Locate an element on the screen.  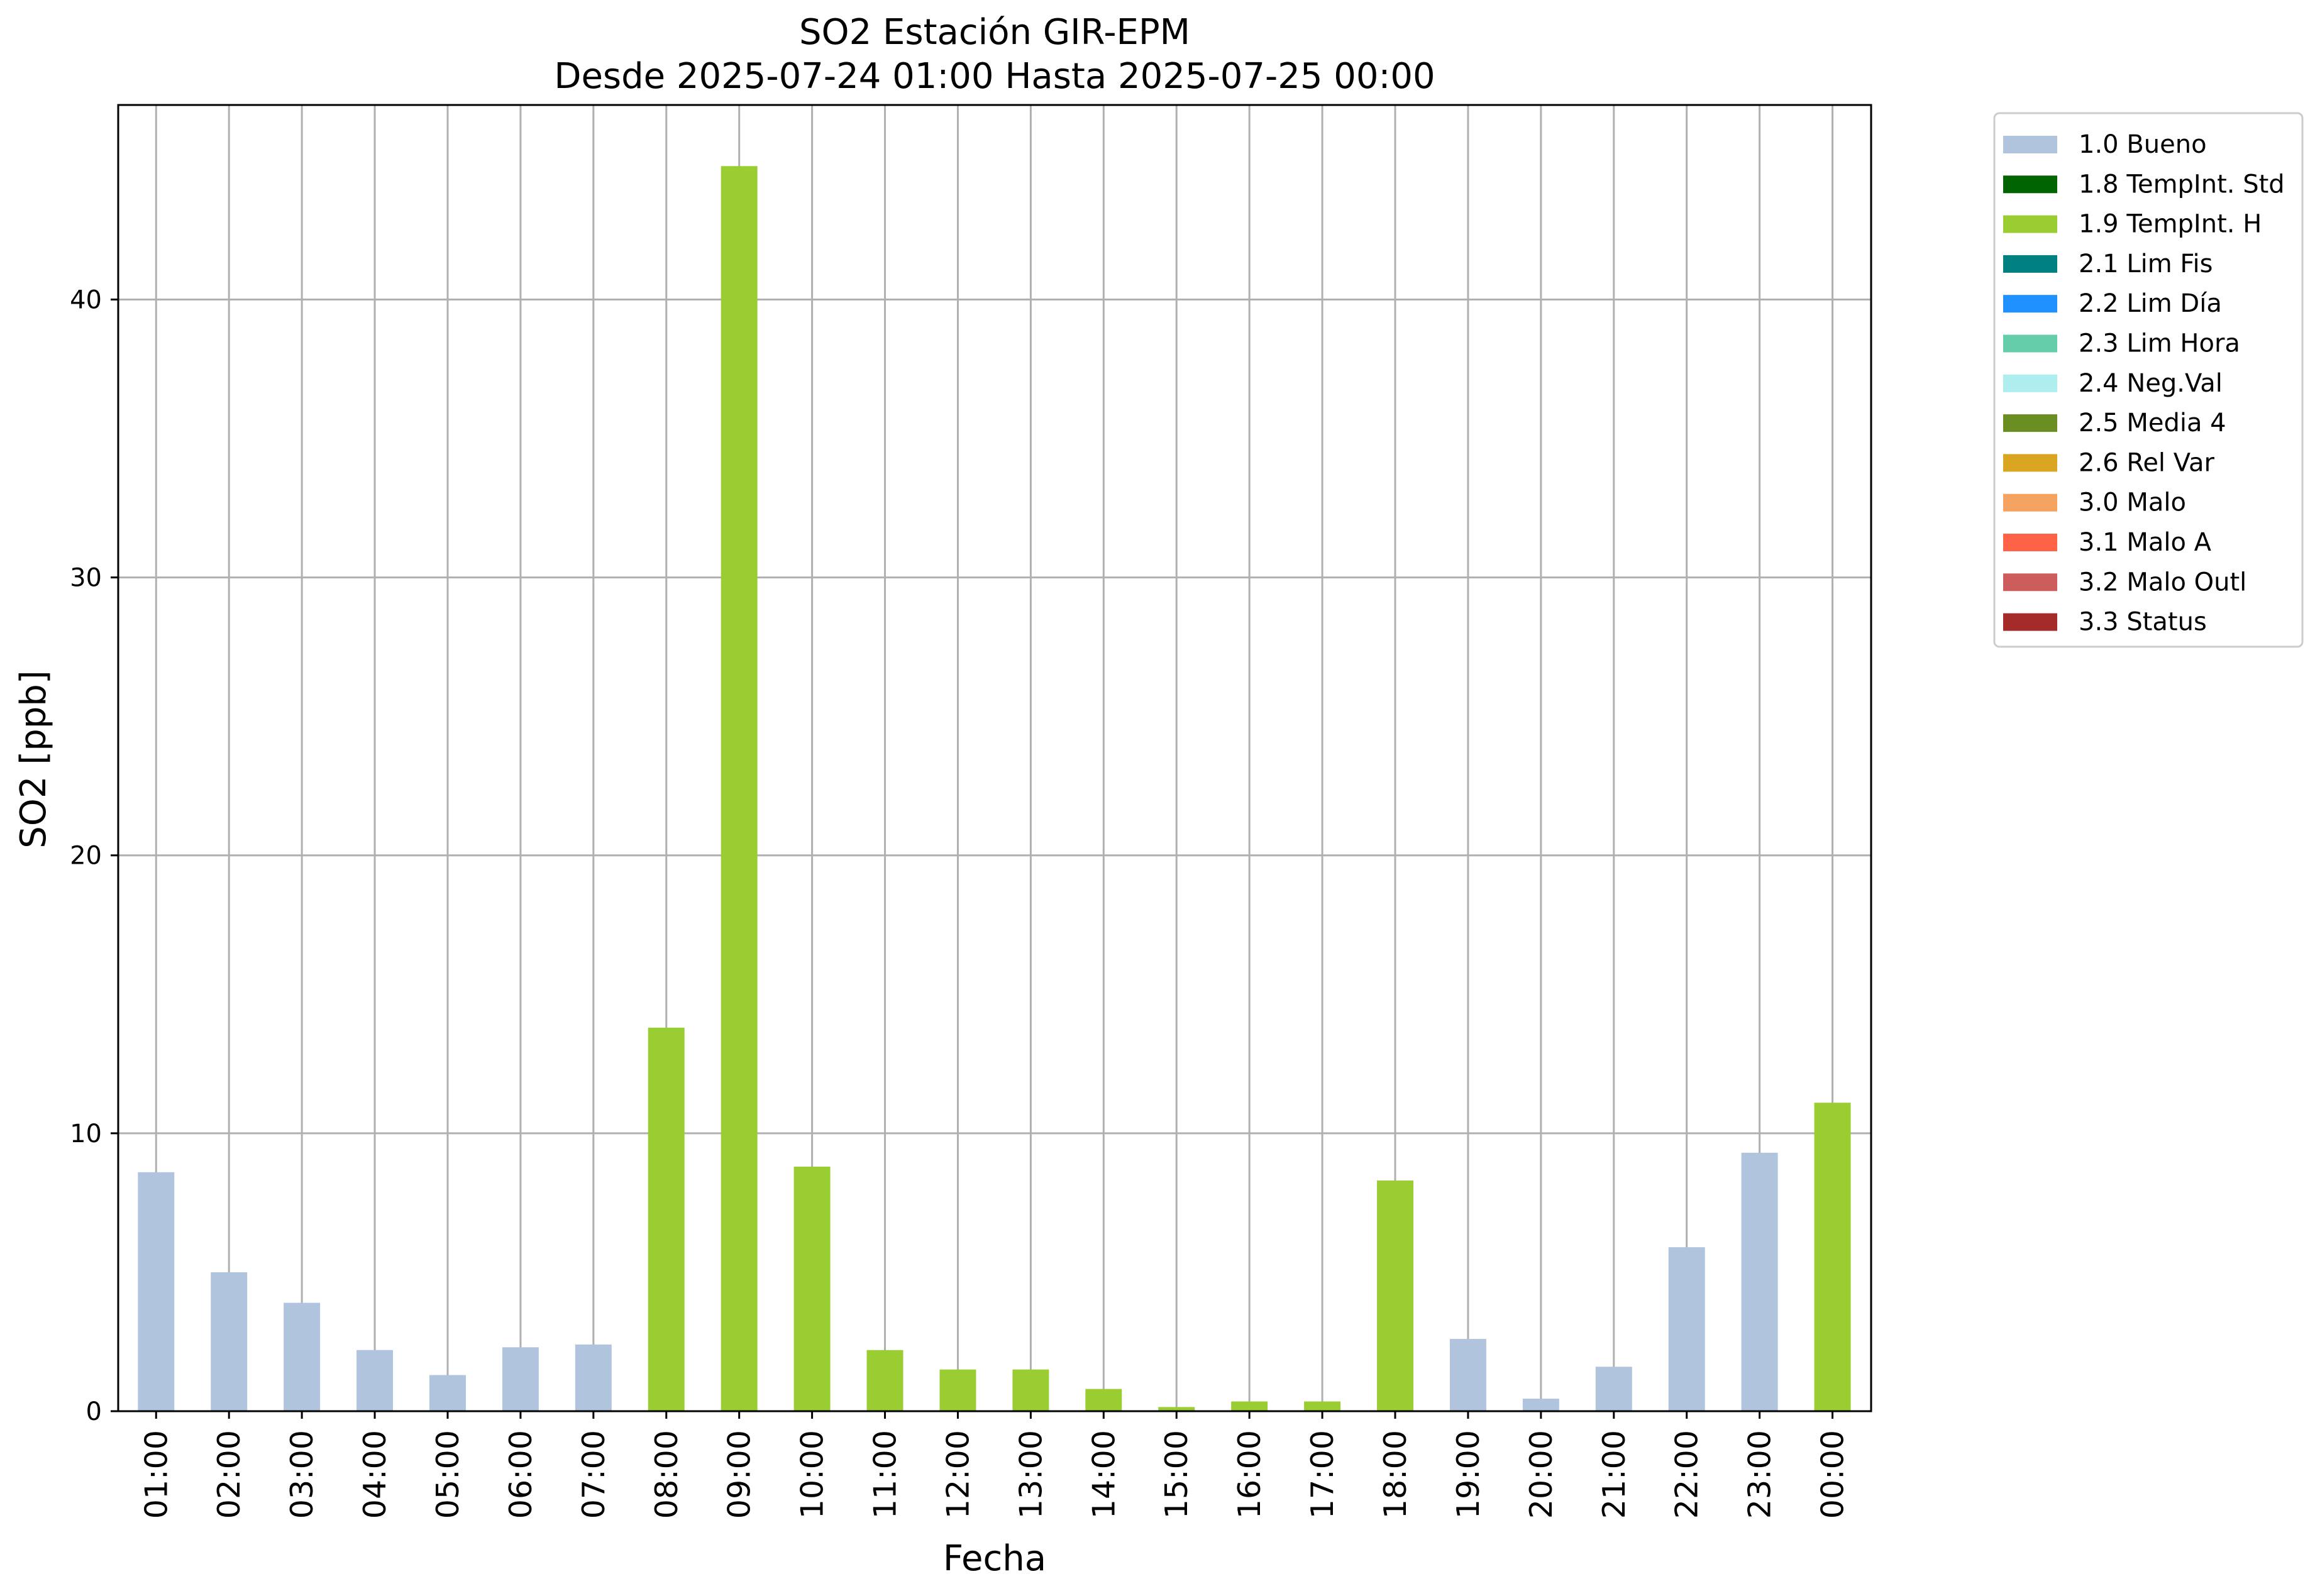
legend-item-label: 2.2 Lim Día is located at coordinates (2150, 303).